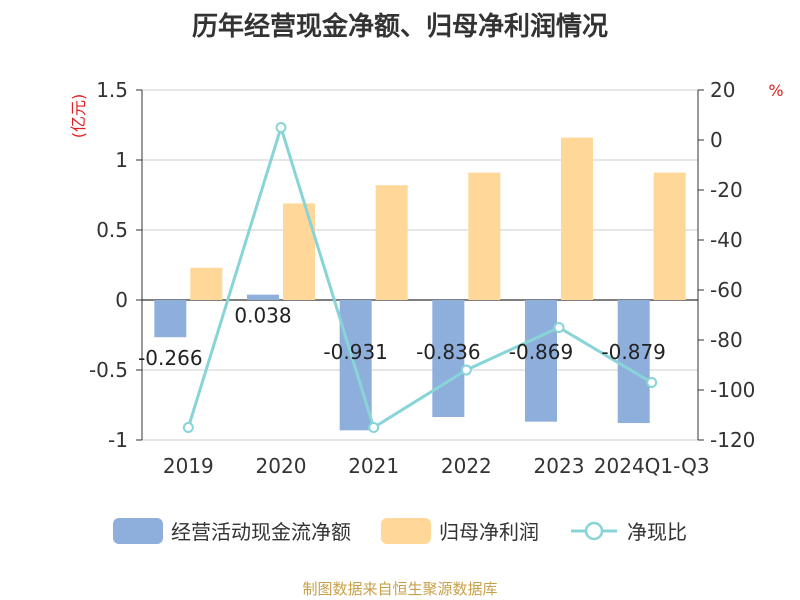 This screenshot has width=800, height=600. I want to click on chart-title: 历年经营现金净额、归母净利润情况, so click(399, 27).